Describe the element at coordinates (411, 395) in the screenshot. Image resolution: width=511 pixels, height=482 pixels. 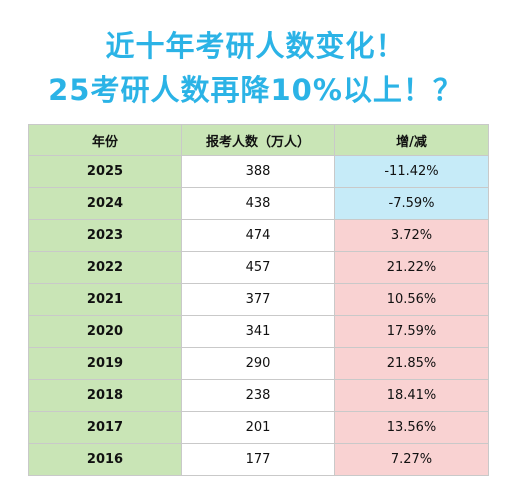
I see `change-cell: 18.41%` at that location.